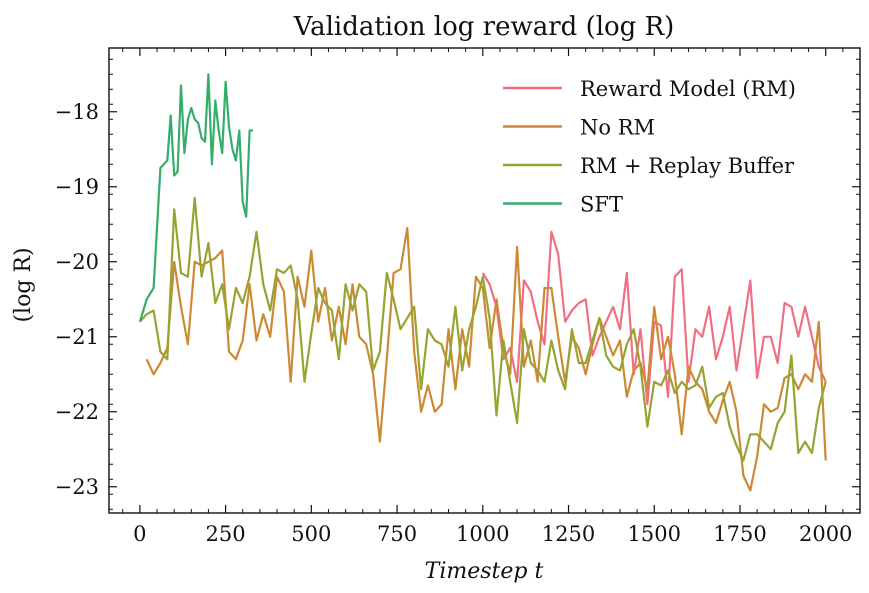 The width and height of the screenshot is (869, 593). What do you see at coordinates (77, 112) in the screenshot?
I see `y-tick-label: −18` at bounding box center [77, 112].